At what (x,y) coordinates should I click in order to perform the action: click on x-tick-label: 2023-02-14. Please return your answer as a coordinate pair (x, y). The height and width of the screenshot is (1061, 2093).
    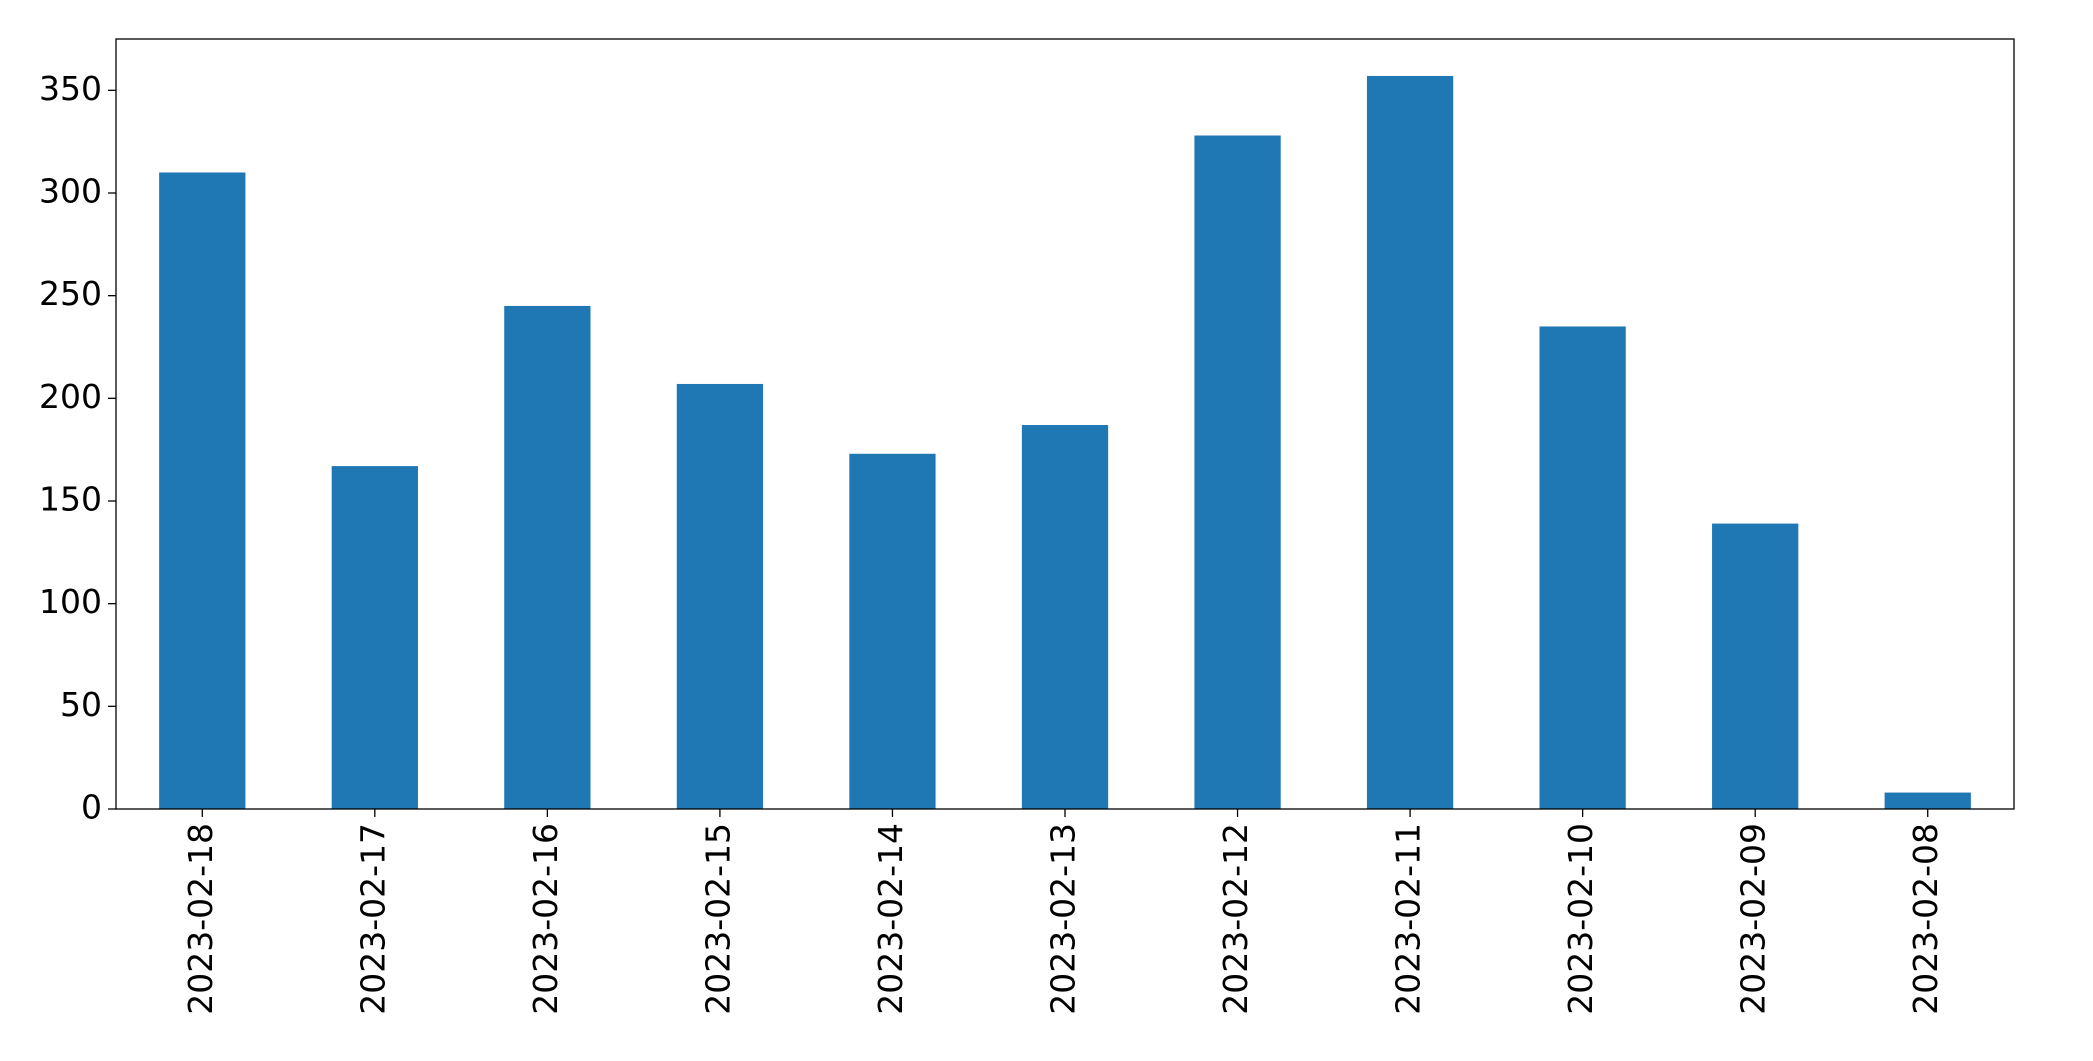
    Looking at the image, I should click on (890, 919).